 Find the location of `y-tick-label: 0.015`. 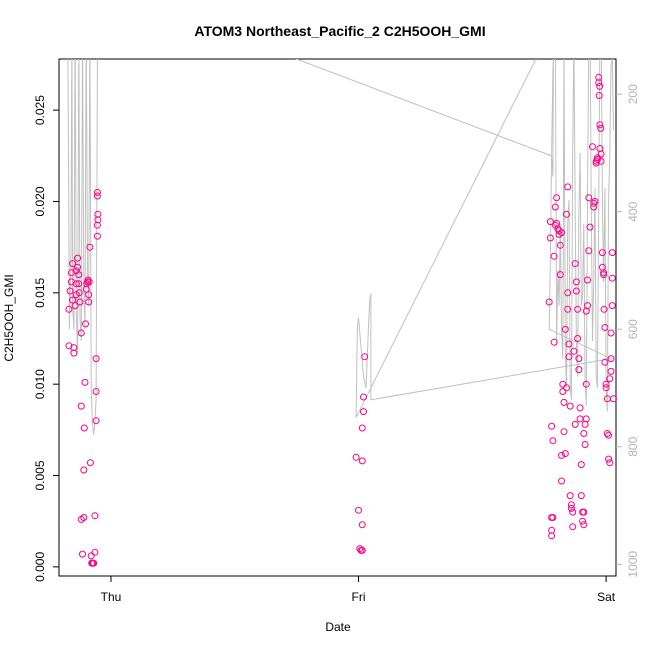

y-tick-label: 0.015 is located at coordinates (40, 292).